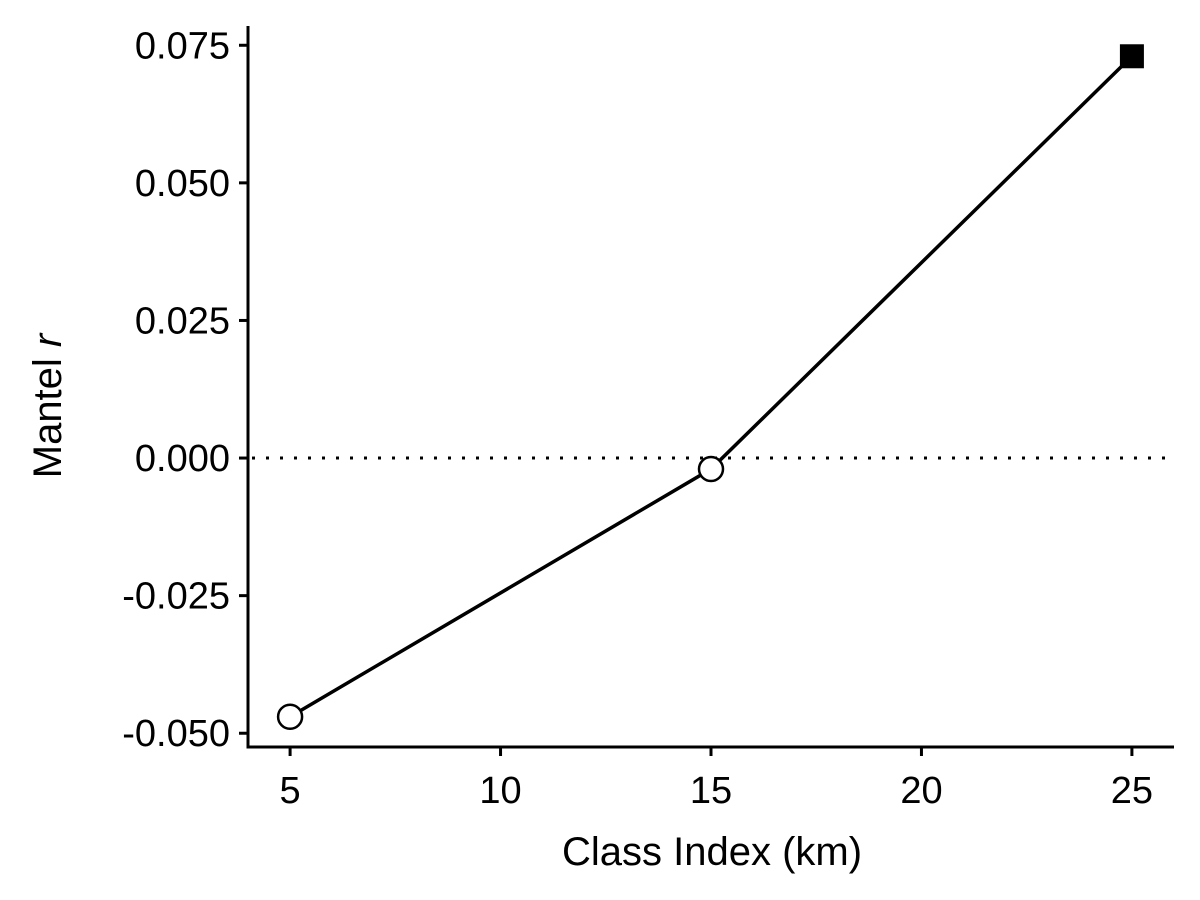  I want to click on y-tick-label: -0.025, so click(176, 597).